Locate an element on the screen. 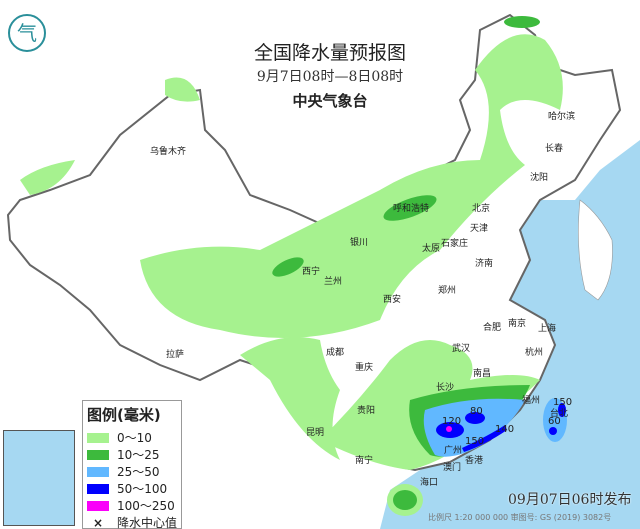 Image resolution: width=640 pixels, height=529 pixels. rain-center-value: 80 is located at coordinates (476, 411).